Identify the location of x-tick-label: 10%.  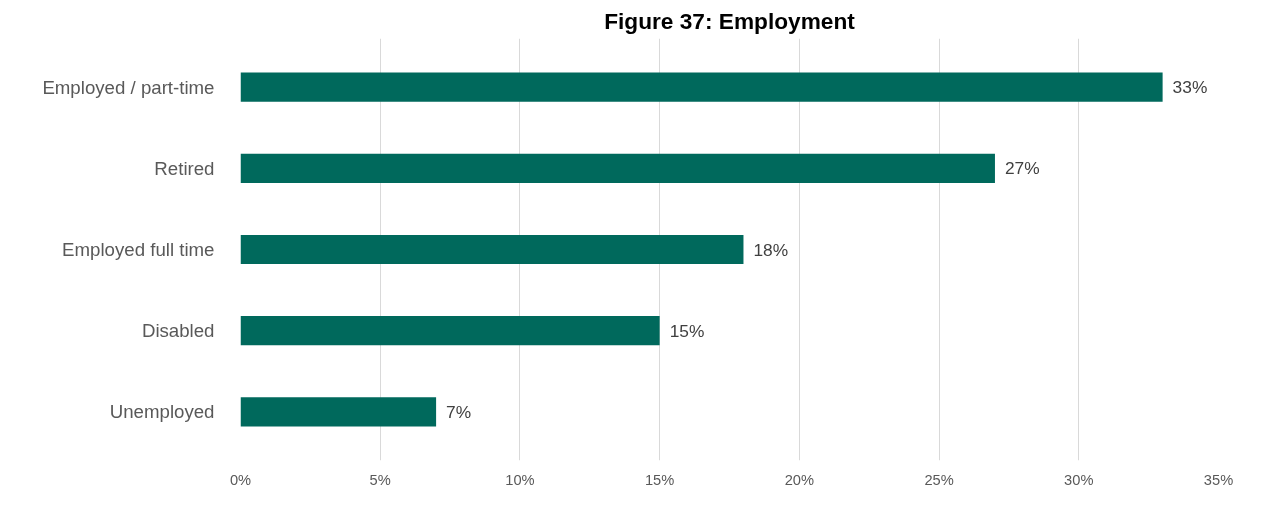
(520, 479).